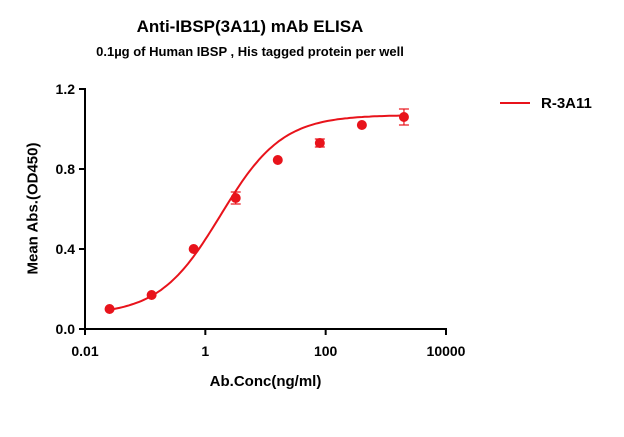 The image size is (624, 437). Describe the element at coordinates (250, 26) in the screenshot. I see `chart-title: Anti-IBSP(3A11) mAb ELISA` at that location.